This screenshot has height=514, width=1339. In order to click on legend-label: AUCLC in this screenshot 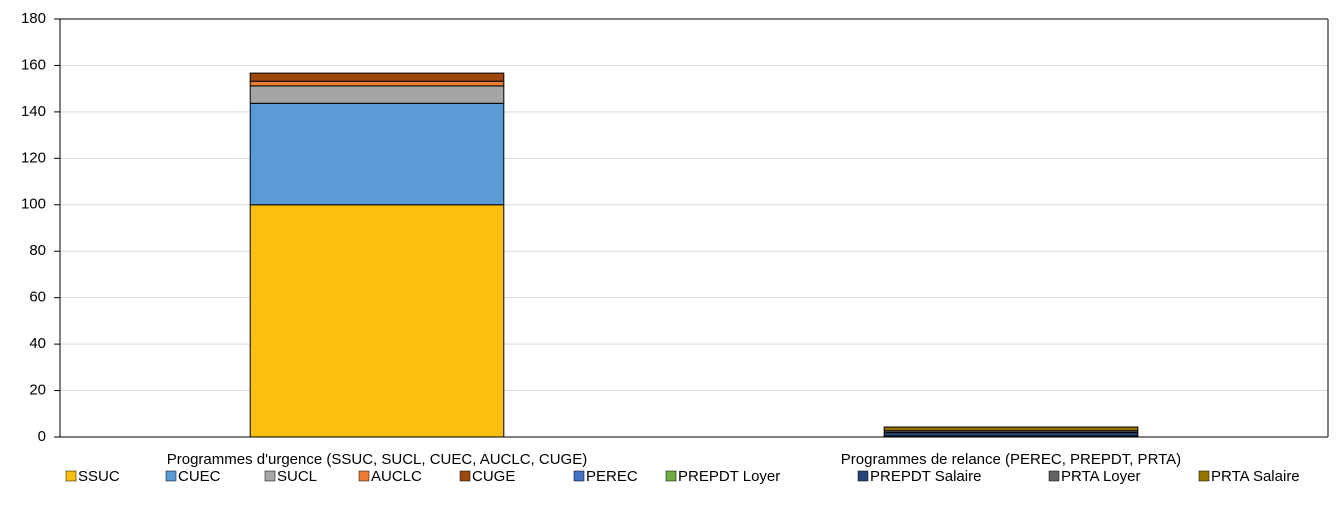, I will do `click(396, 476)`.